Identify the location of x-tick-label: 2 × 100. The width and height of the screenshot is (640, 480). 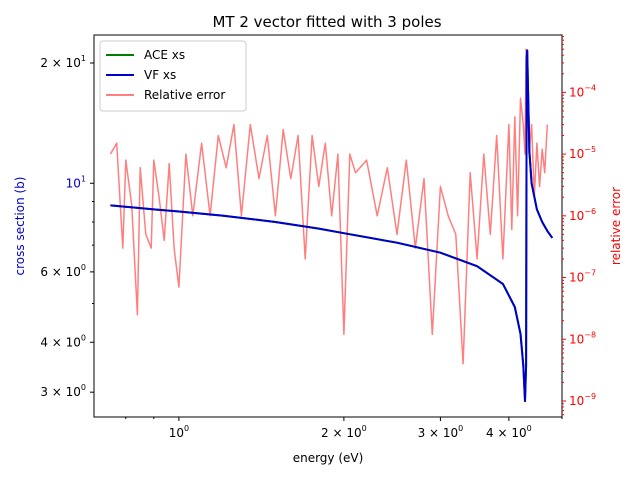
(344, 432).